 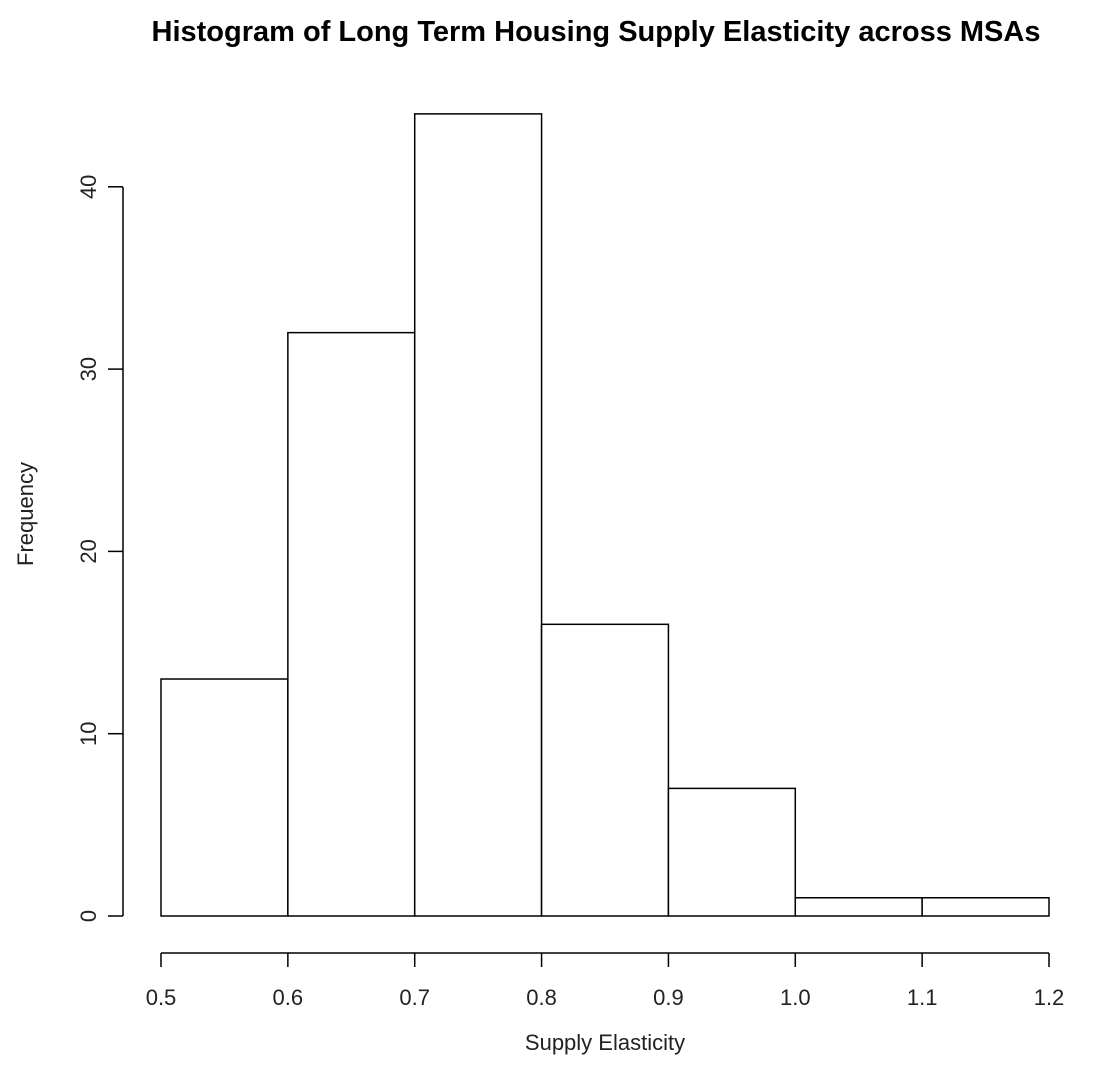 What do you see at coordinates (1049, 997) in the screenshot?
I see `x-tick-label-7: 1.2` at bounding box center [1049, 997].